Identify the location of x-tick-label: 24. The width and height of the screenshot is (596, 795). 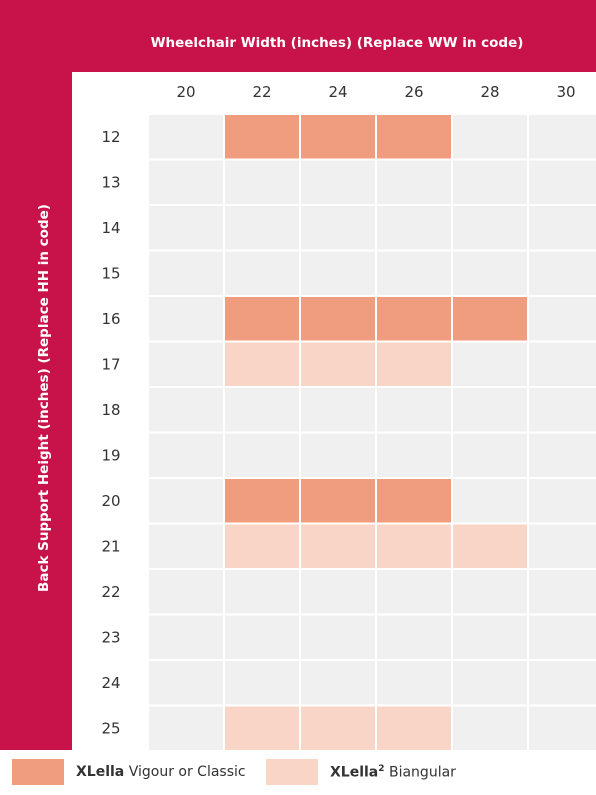
(337, 92).